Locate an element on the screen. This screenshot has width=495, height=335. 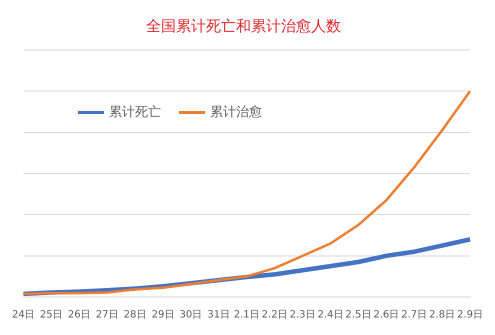
x-tick-label: 24日 is located at coordinates (23, 315).